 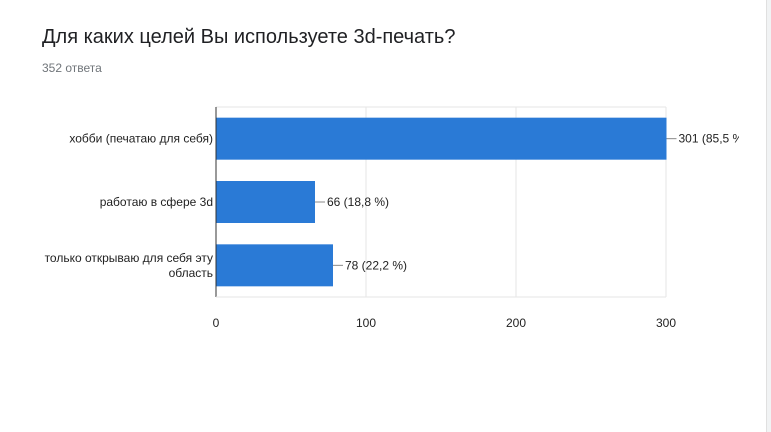 I want to click on x-tick-label: 200, so click(x=516, y=323).